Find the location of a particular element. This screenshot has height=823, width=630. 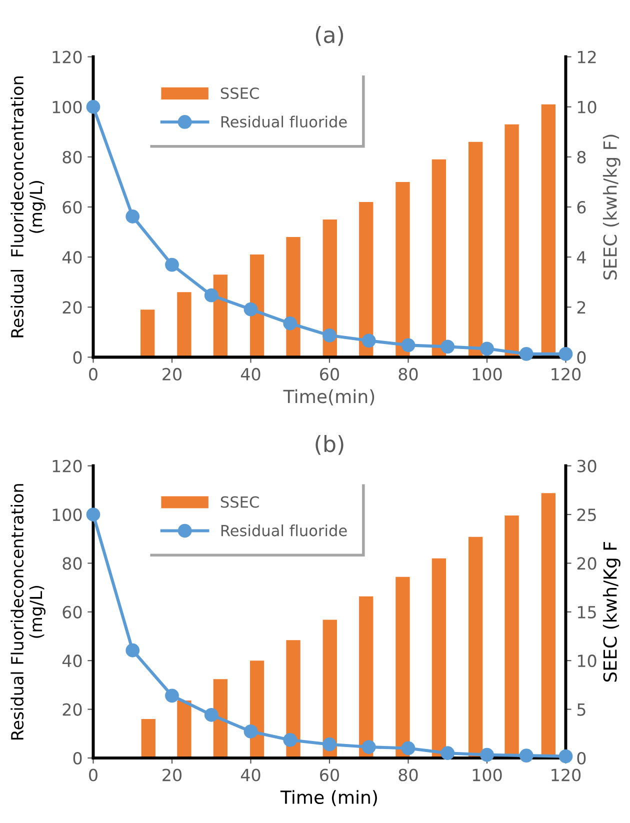

y2-axis-title: SEEC (kwh/kg F) is located at coordinates (611, 207).